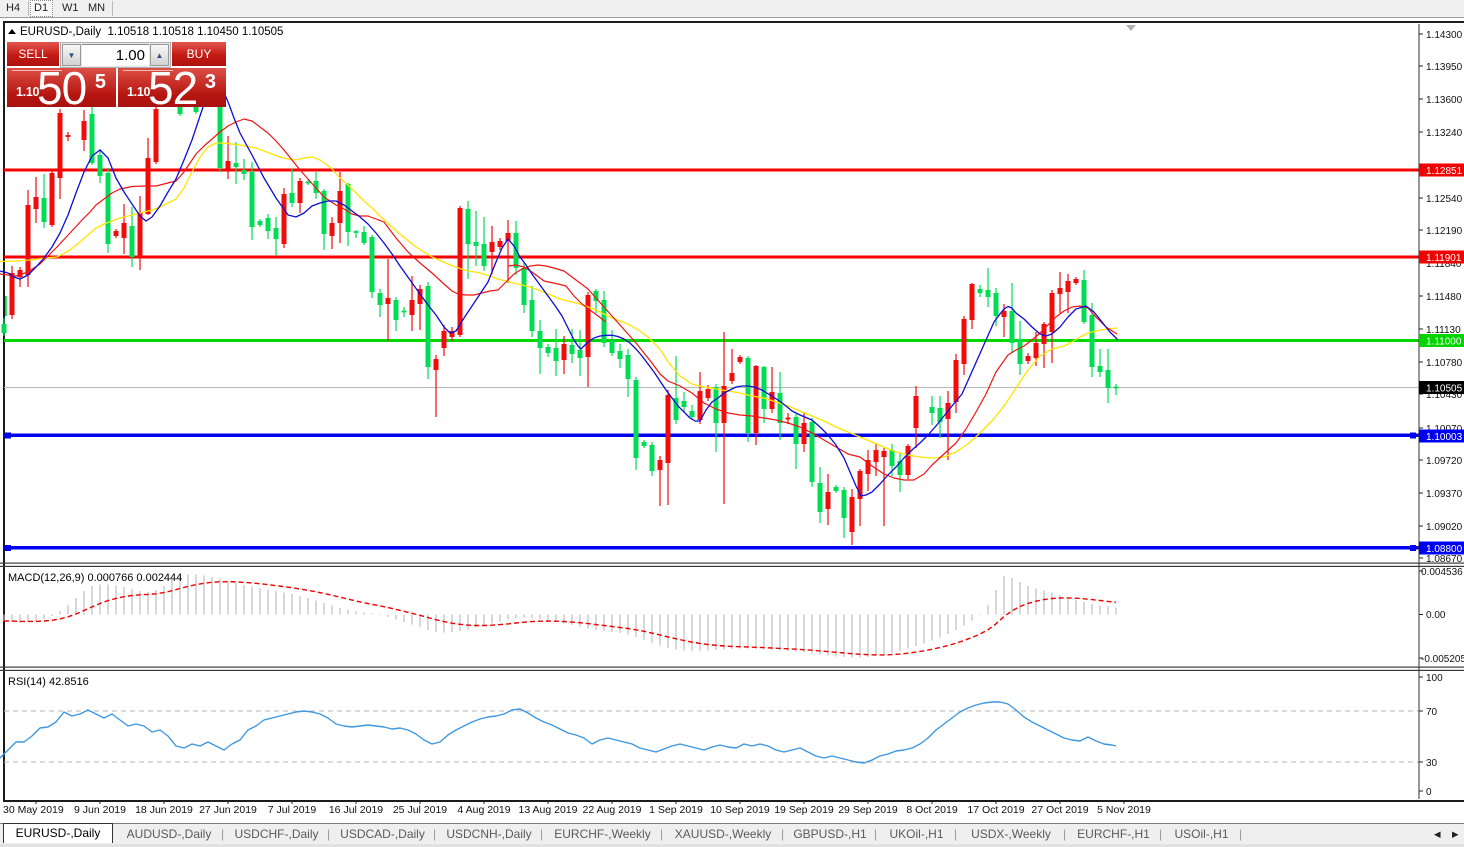 The image size is (1464, 847). What do you see at coordinates (1429, 792) in the screenshot?
I see `svg-text: 0` at bounding box center [1429, 792].